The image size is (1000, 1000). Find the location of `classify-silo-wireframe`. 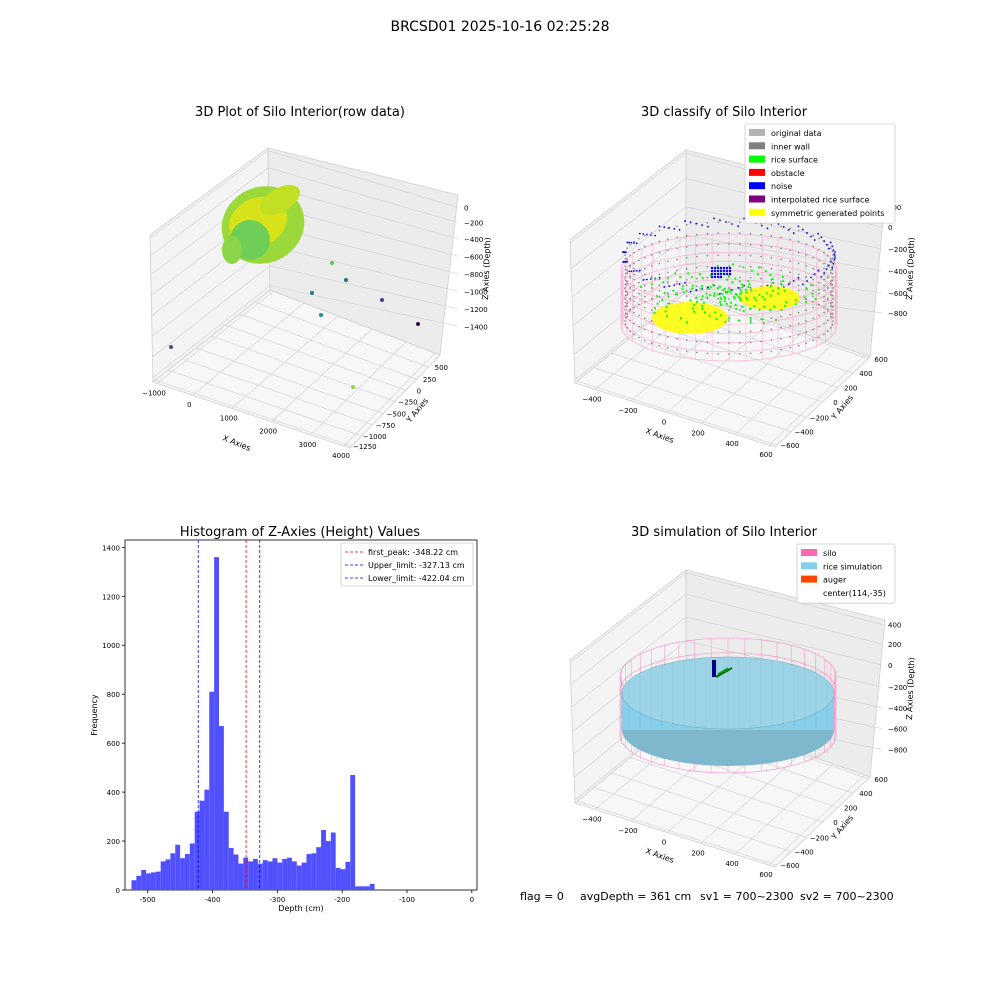

classify-silo-wireframe is located at coordinates (729, 297).